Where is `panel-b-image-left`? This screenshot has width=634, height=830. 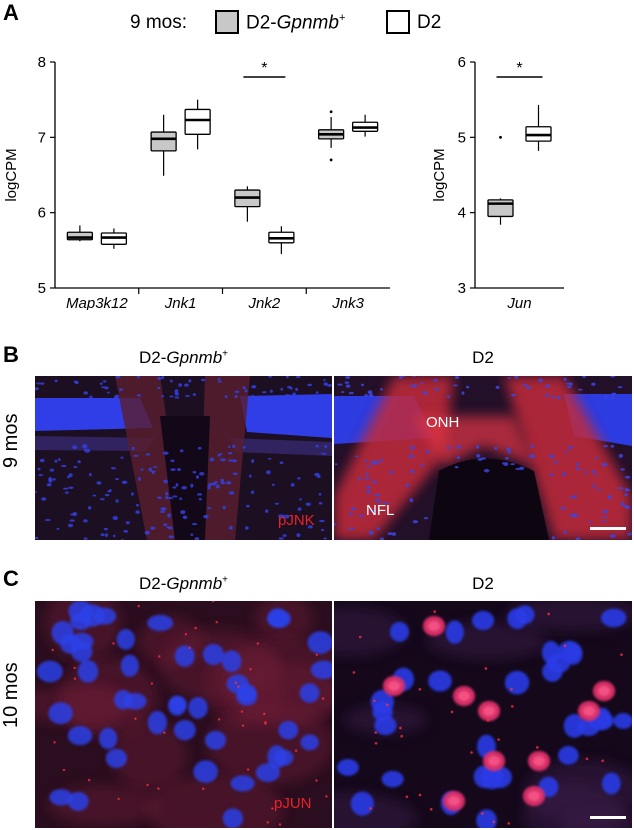 panel-b-image-left is located at coordinates (183, 458).